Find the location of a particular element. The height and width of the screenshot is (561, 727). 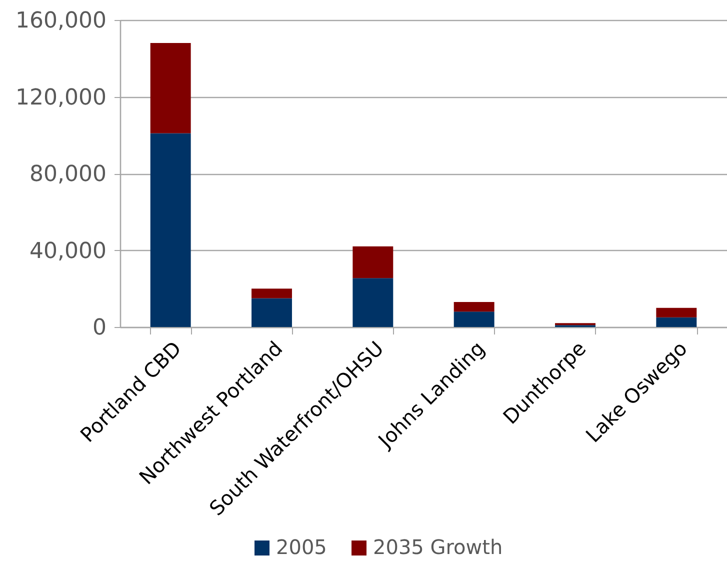

legend-label: 2005 is located at coordinates (301, 547).